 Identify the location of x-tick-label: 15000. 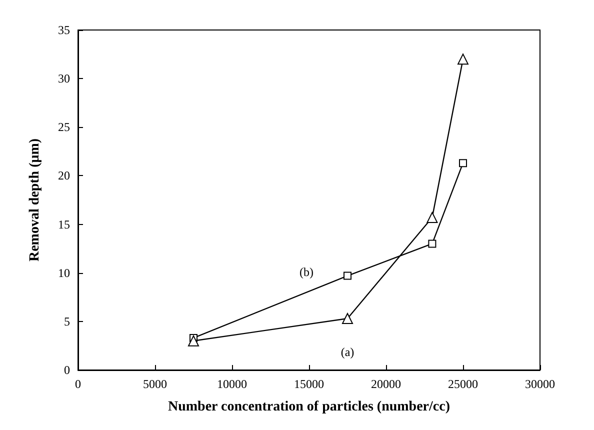
(309, 384).